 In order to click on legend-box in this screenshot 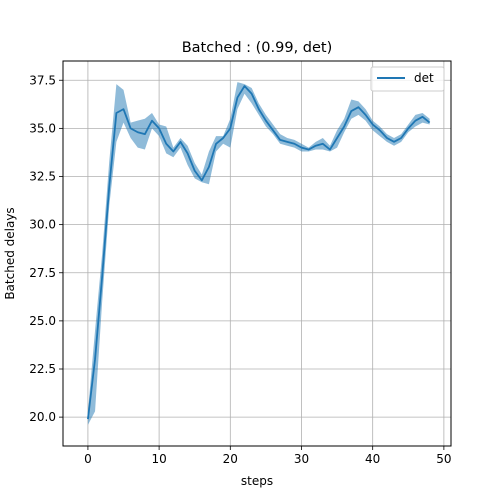, I will do `click(407, 79)`.